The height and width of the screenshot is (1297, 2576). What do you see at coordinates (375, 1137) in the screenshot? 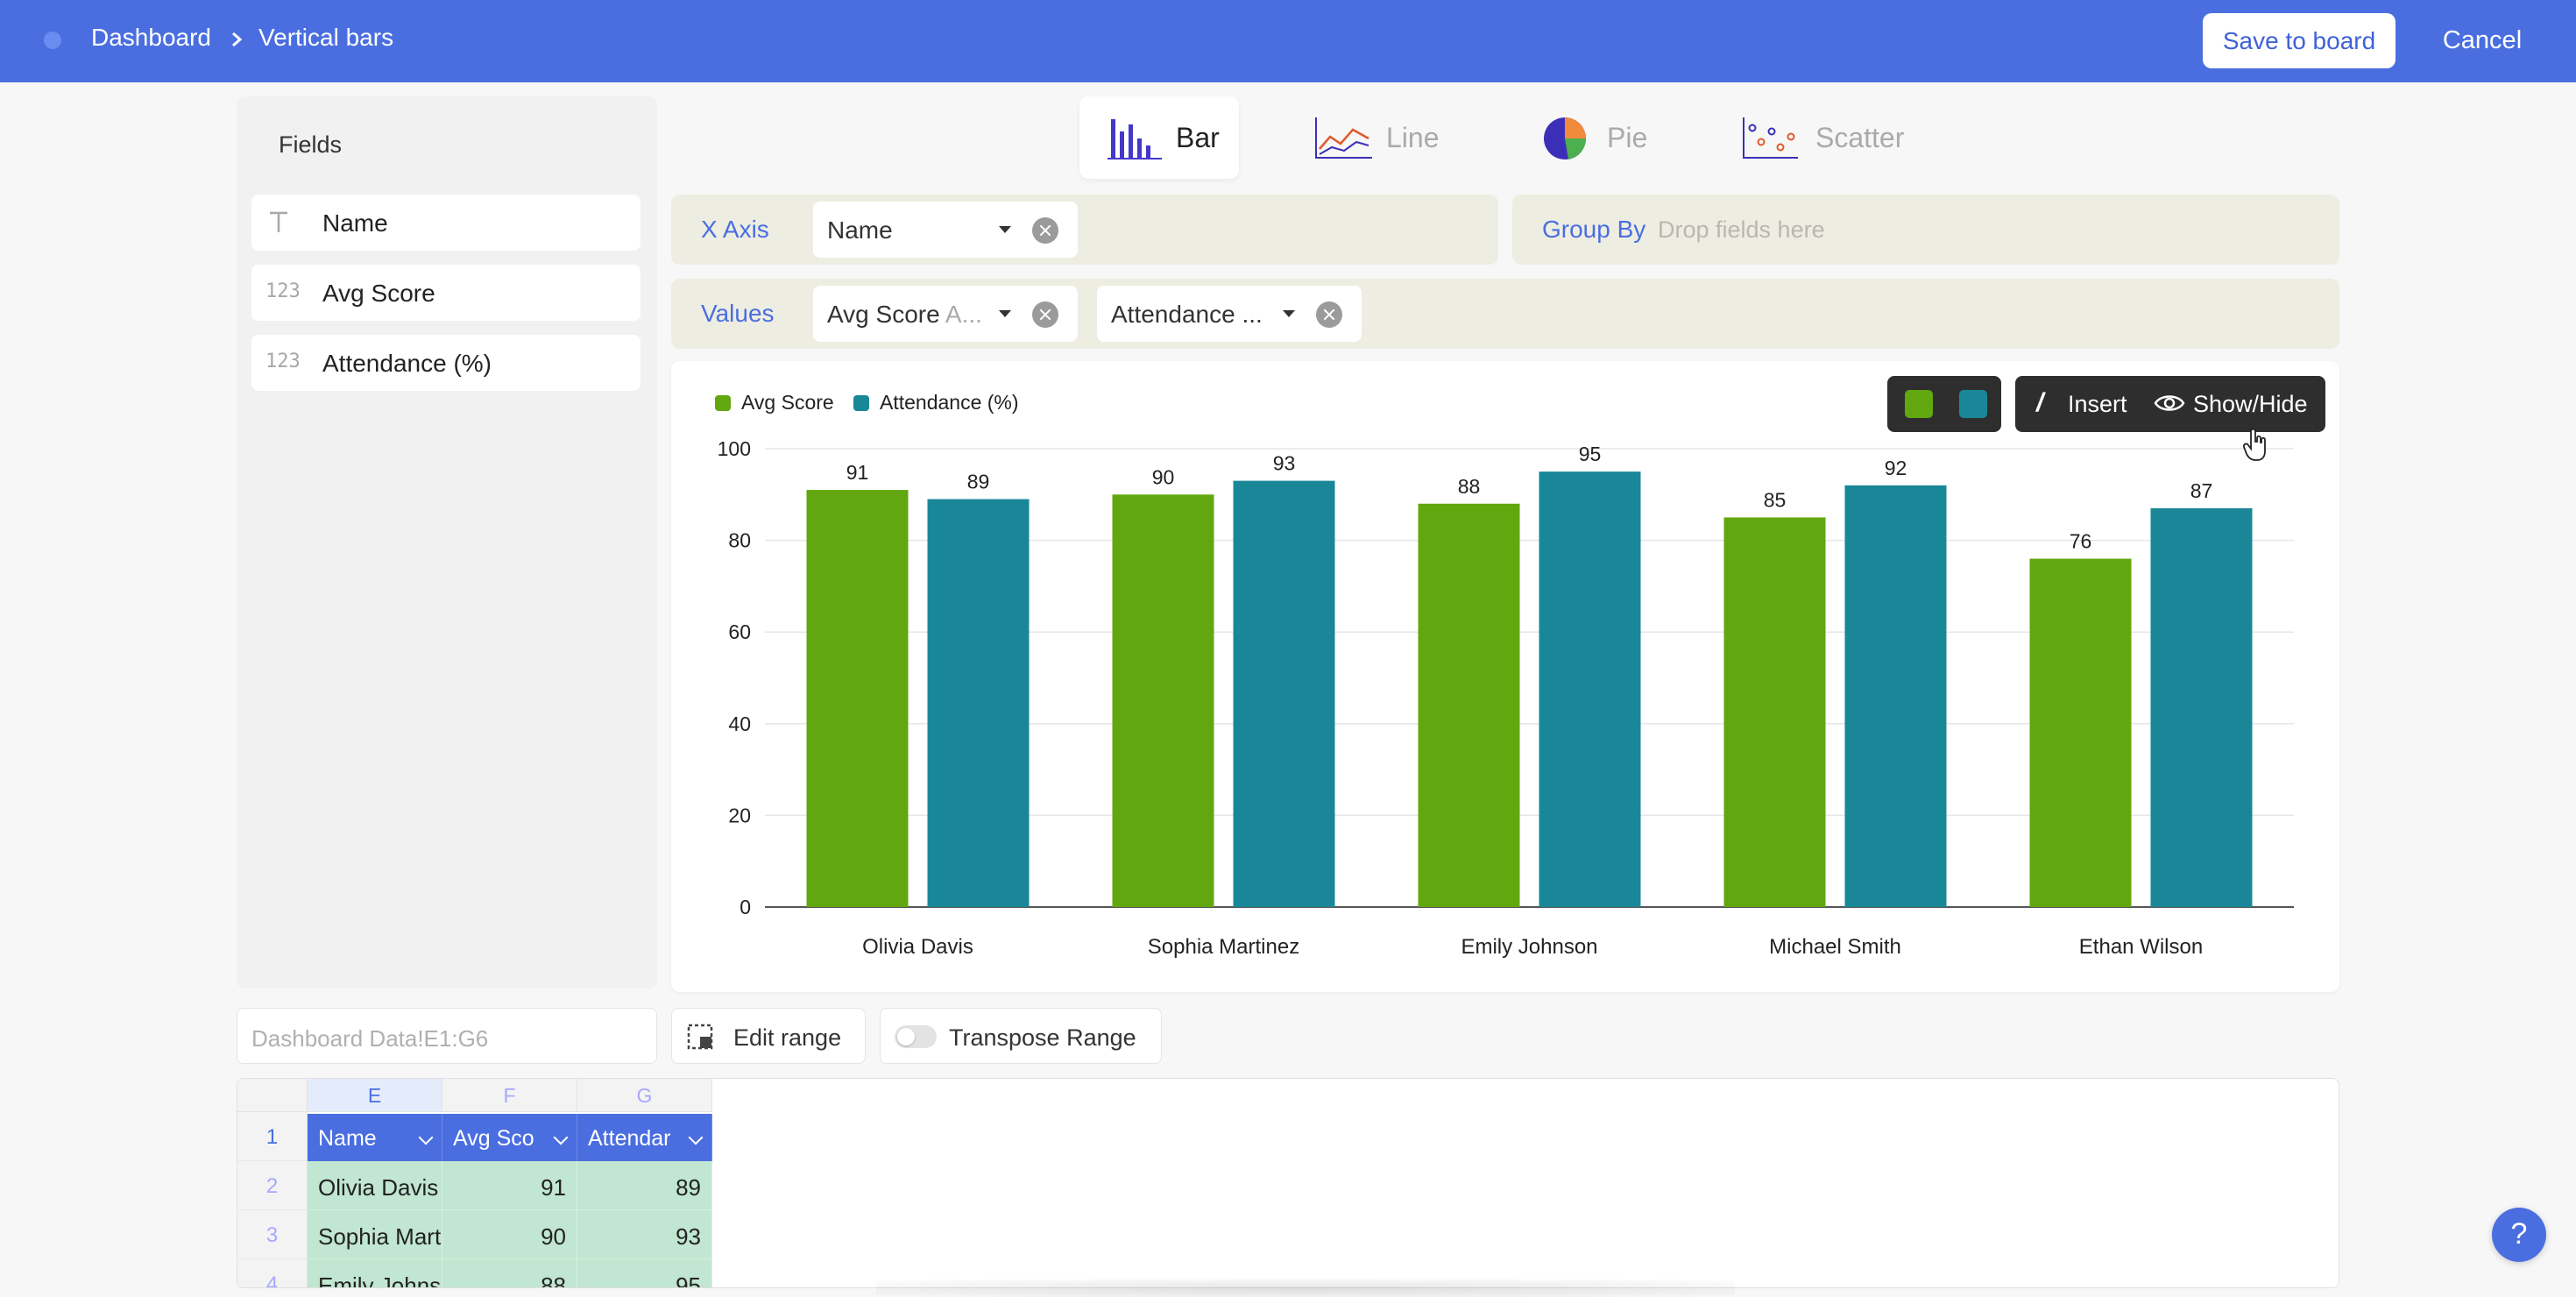
I see `sheet-header-cell-name: Name` at bounding box center [375, 1137].